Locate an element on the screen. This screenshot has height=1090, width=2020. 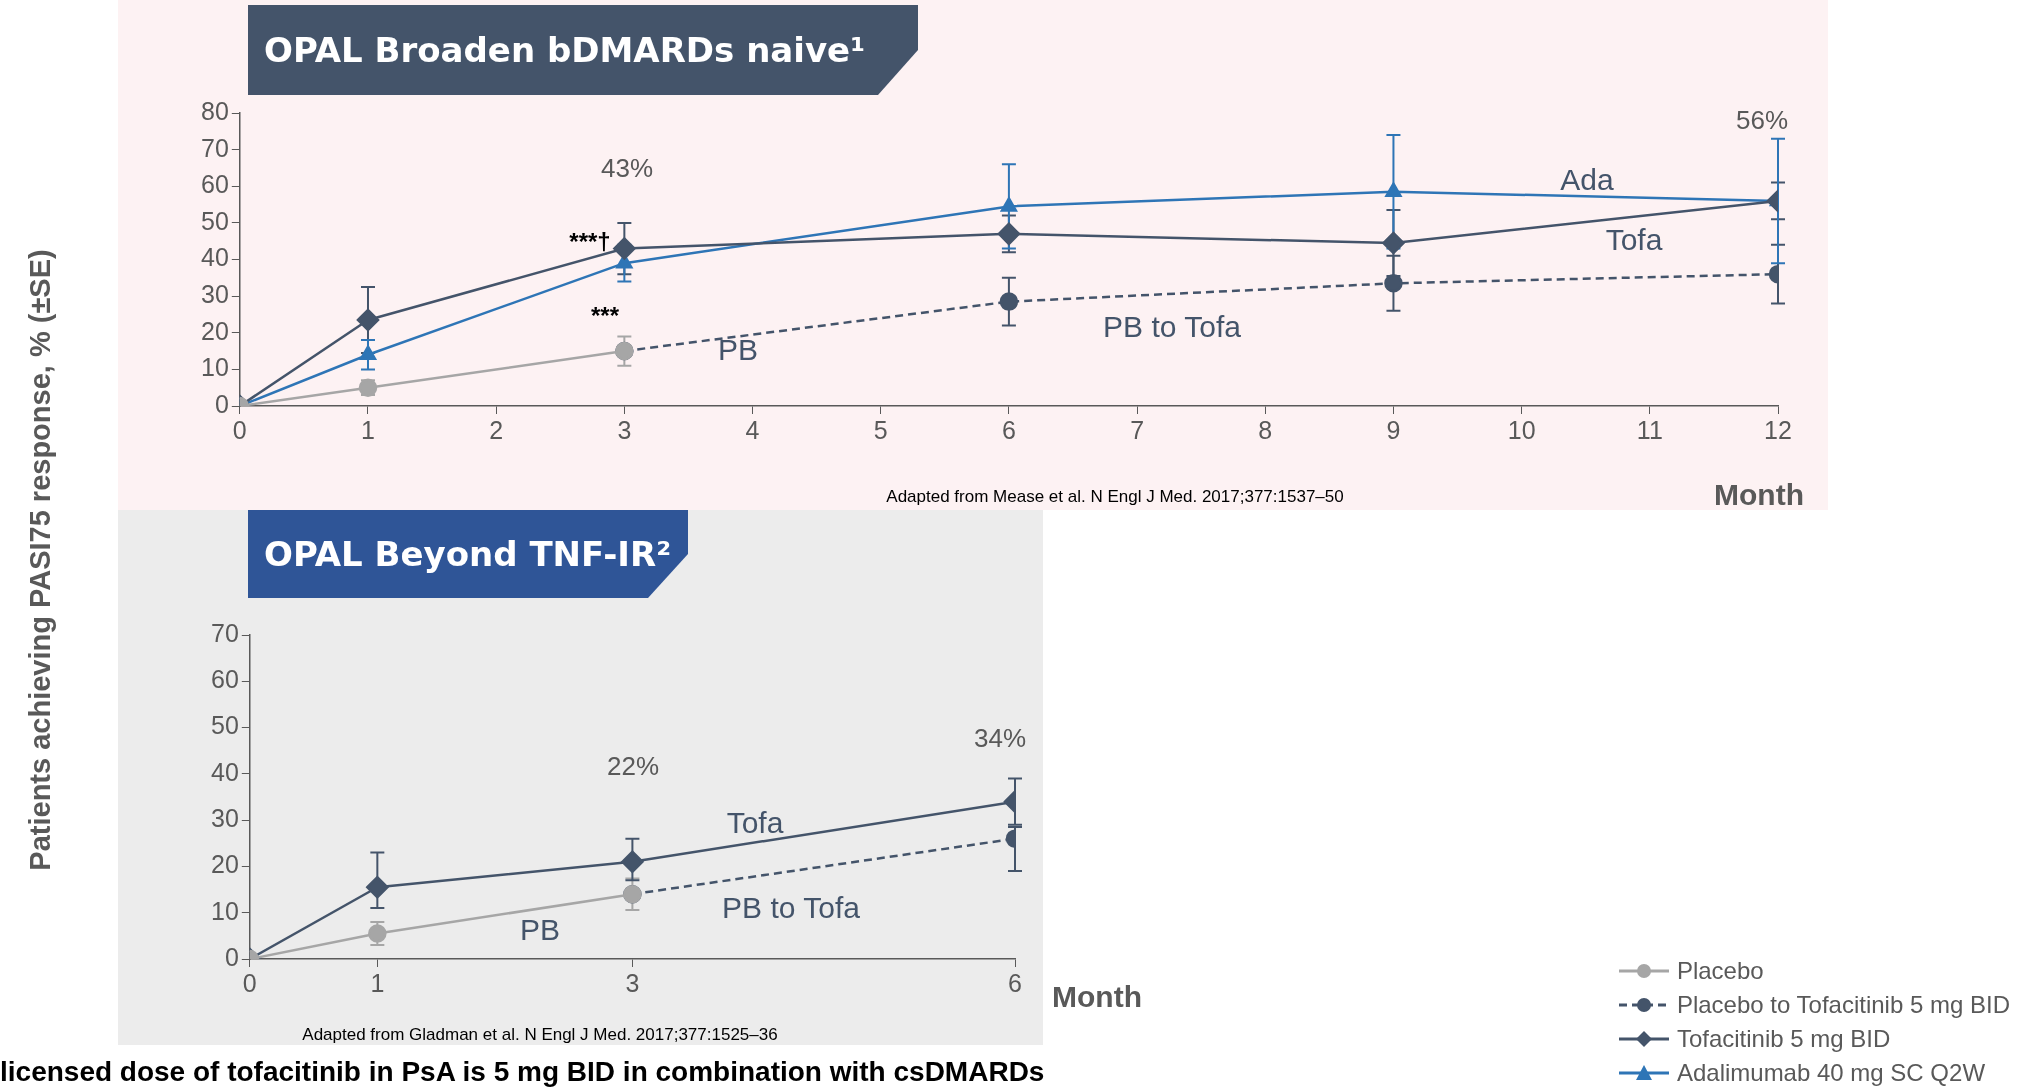
annotation: 43% is located at coordinates (627, 168).